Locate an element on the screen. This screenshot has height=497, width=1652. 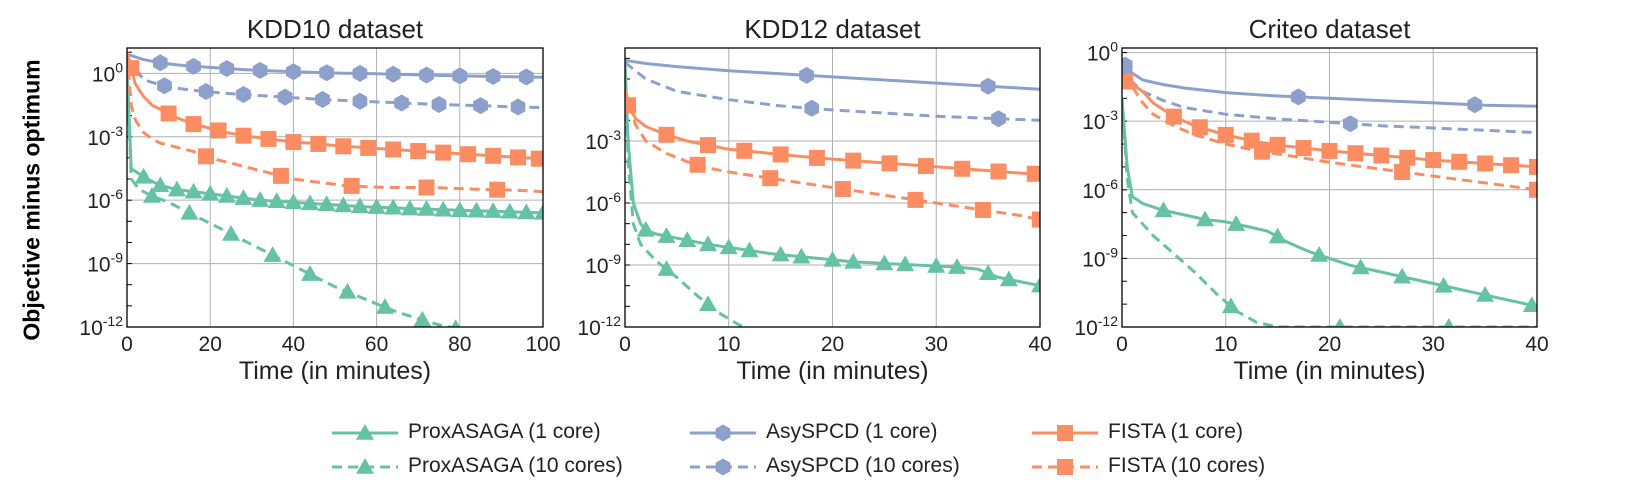
series-line-fista-10-cores is located at coordinates (1329, 133).